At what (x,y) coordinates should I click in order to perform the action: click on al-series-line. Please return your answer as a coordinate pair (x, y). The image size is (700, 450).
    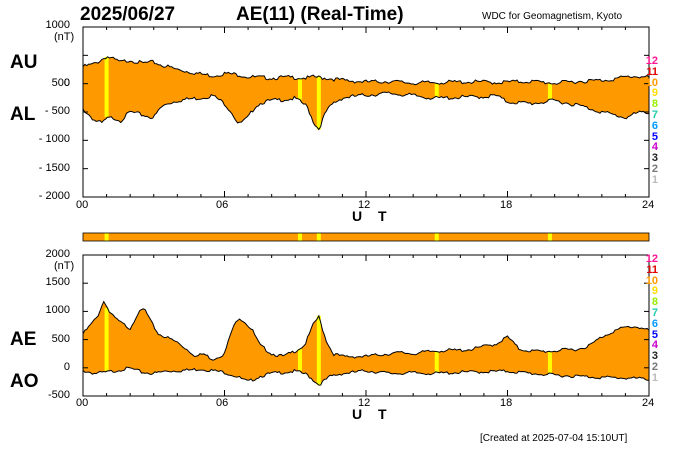
    Looking at the image, I should click on (366, 111).